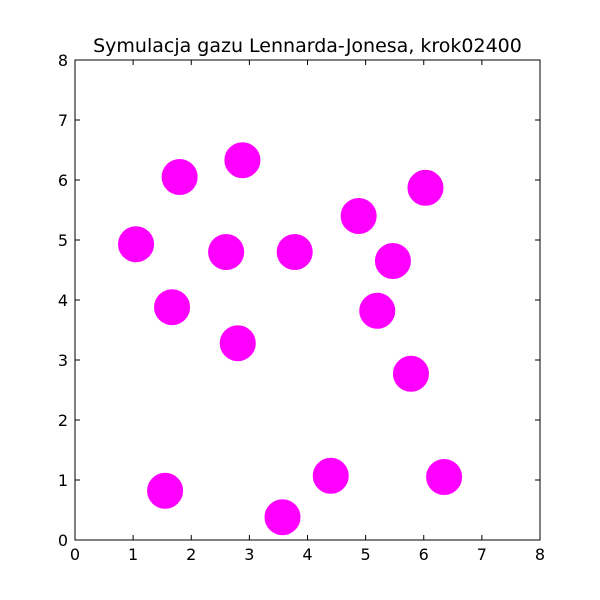 The image size is (600, 600). What do you see at coordinates (424, 554) in the screenshot?
I see `x-tick-label-6: 6` at bounding box center [424, 554].